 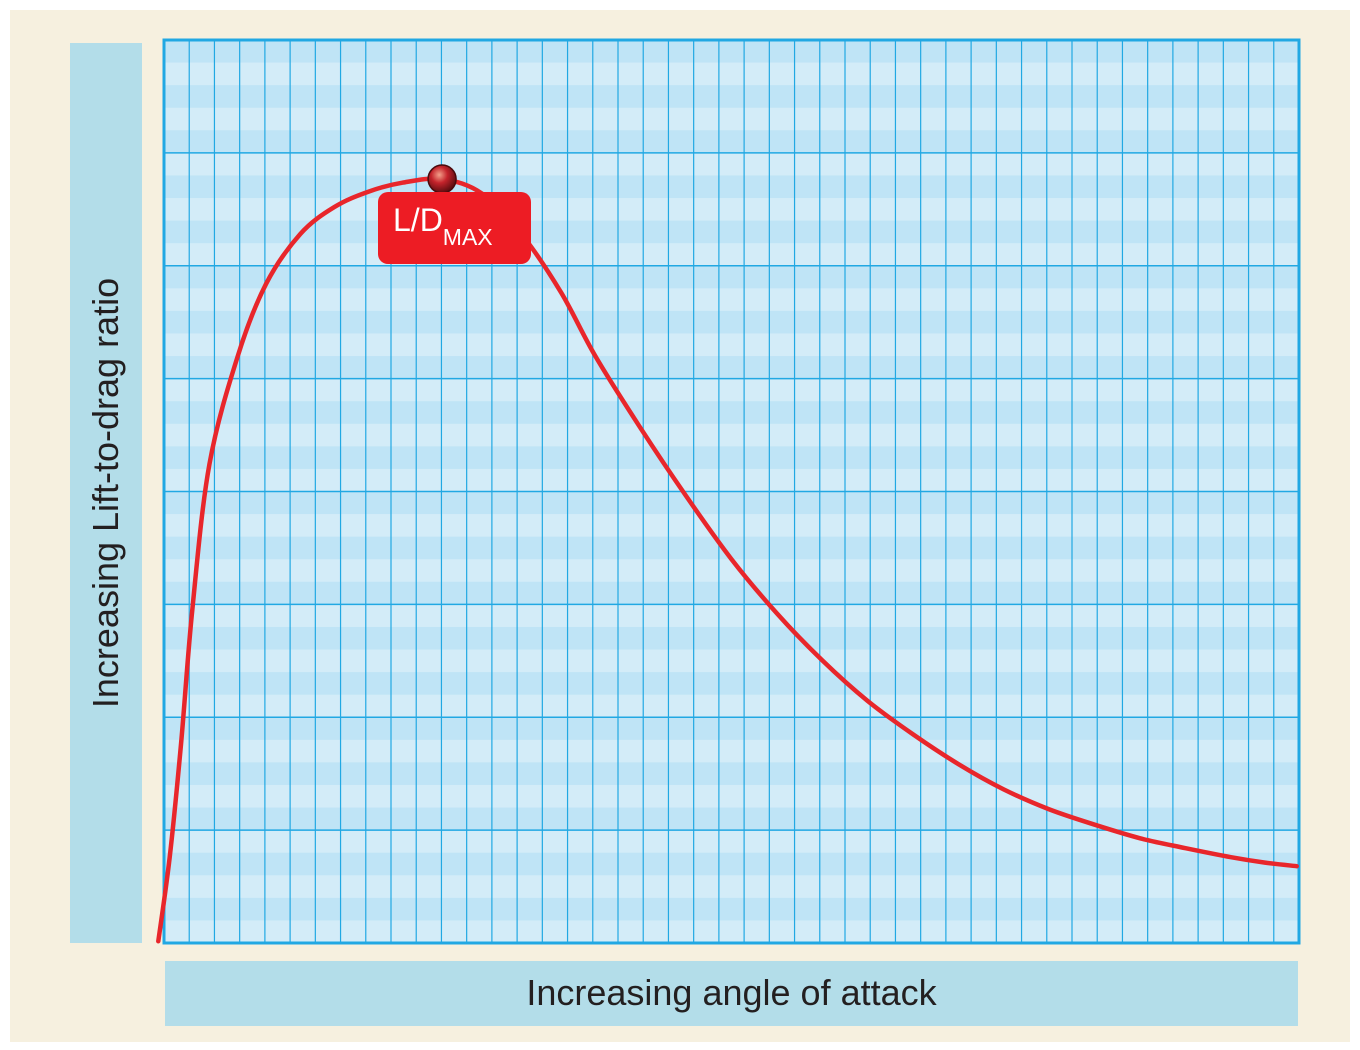 What do you see at coordinates (418, 220) in the screenshot?
I see `ld-max-label: L/D` at bounding box center [418, 220].